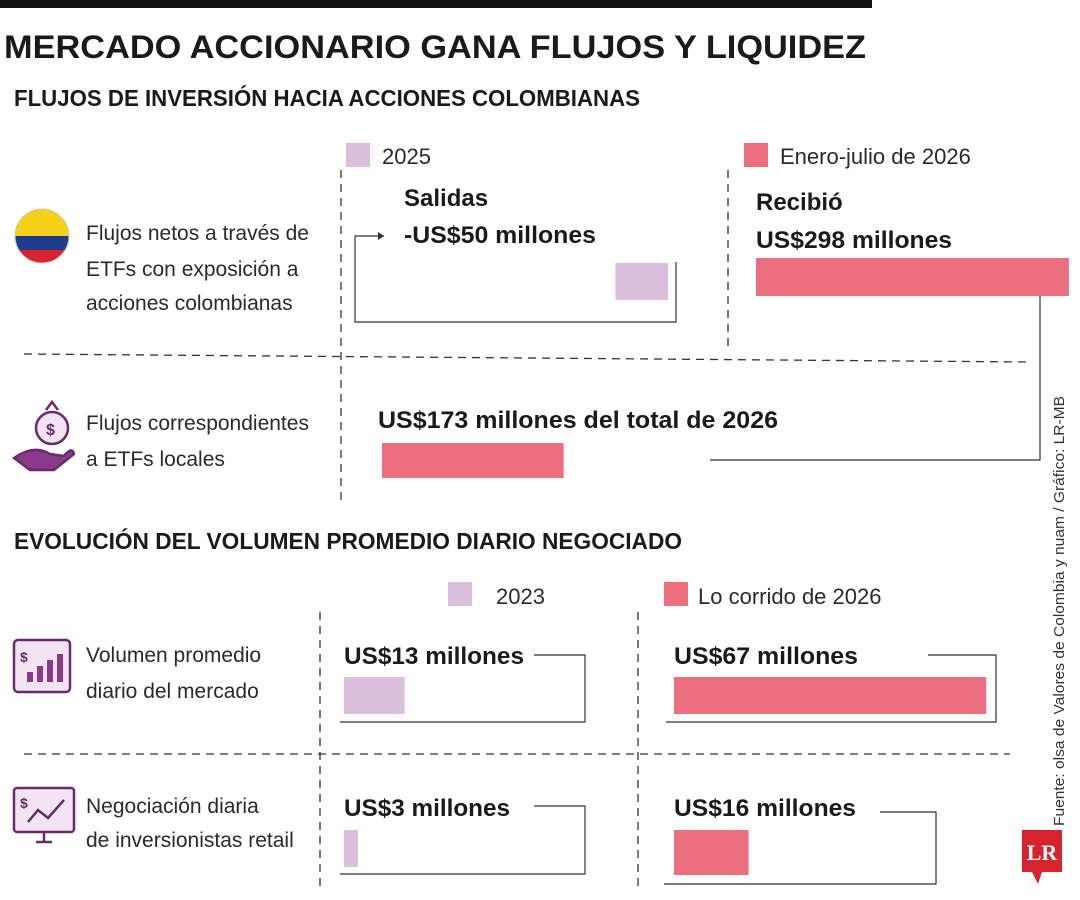 The image size is (1080, 900). Describe the element at coordinates (172, 806) in the screenshot. I see `row-label: Negociación diaria` at that location.